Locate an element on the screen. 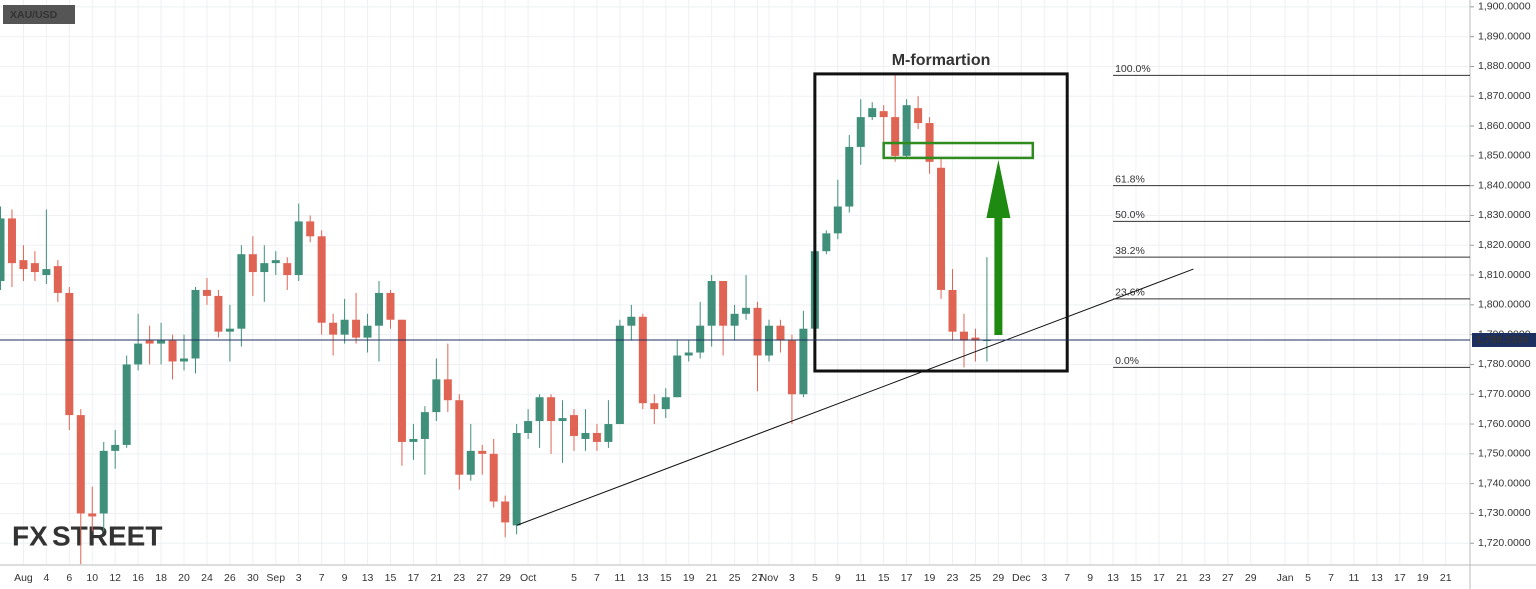 This screenshot has width=1536, height=589. x-tick-label: 5 is located at coordinates (574, 578).